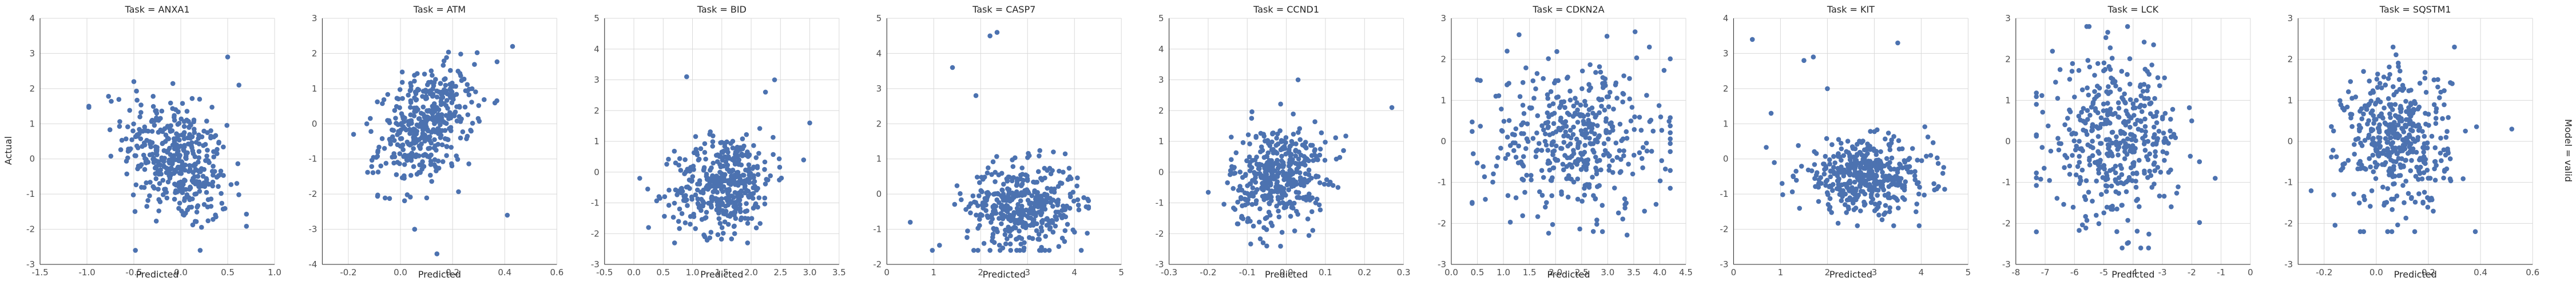 The height and width of the screenshot is (281, 2576). Describe the element at coordinates (1161, 172) in the screenshot. I see `y-tick-label: 0` at that location.